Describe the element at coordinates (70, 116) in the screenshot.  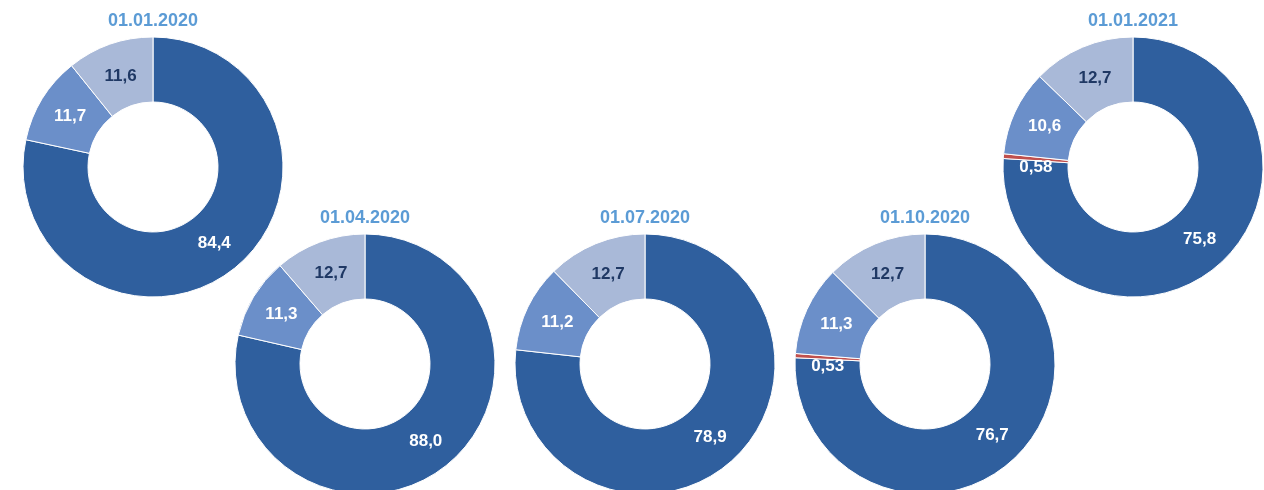
I see `data-label: 11,7` at that location.